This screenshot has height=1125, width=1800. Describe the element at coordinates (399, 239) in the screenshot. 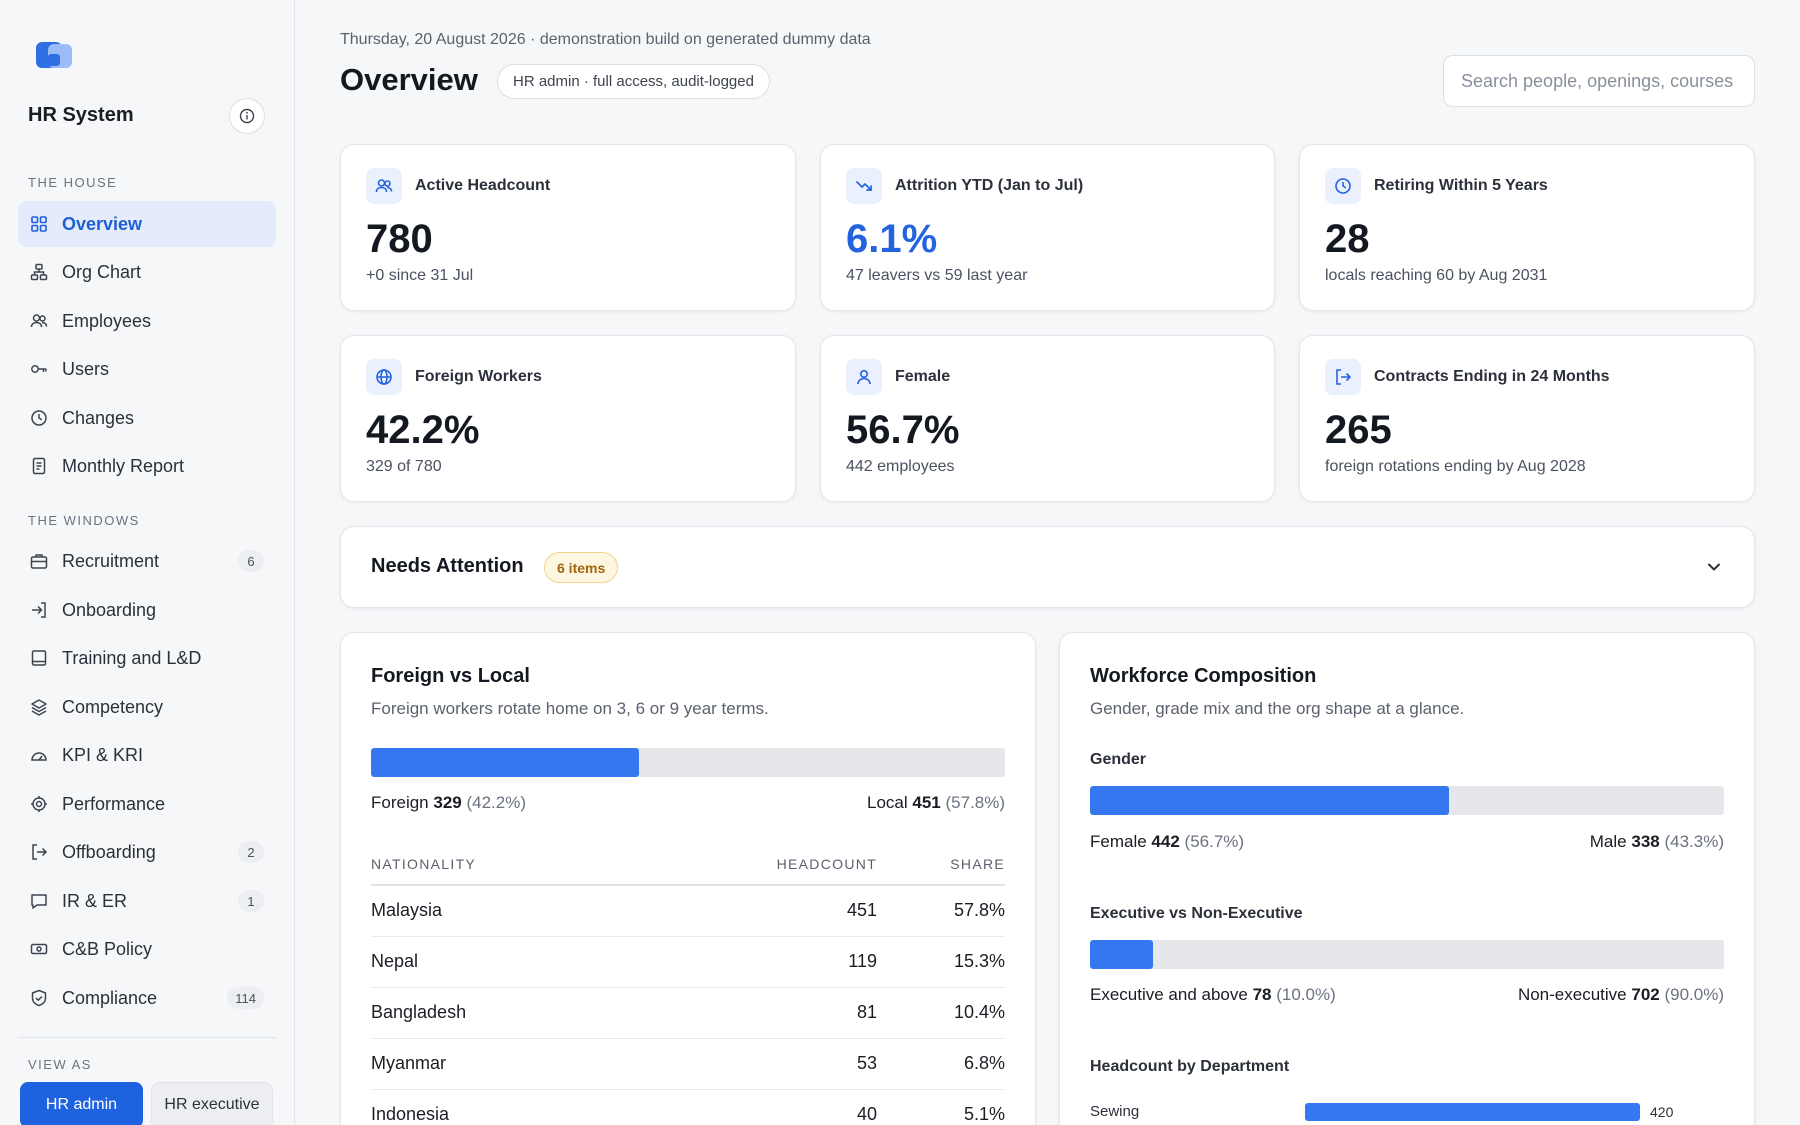

I see `kpi-value: 780` at that location.